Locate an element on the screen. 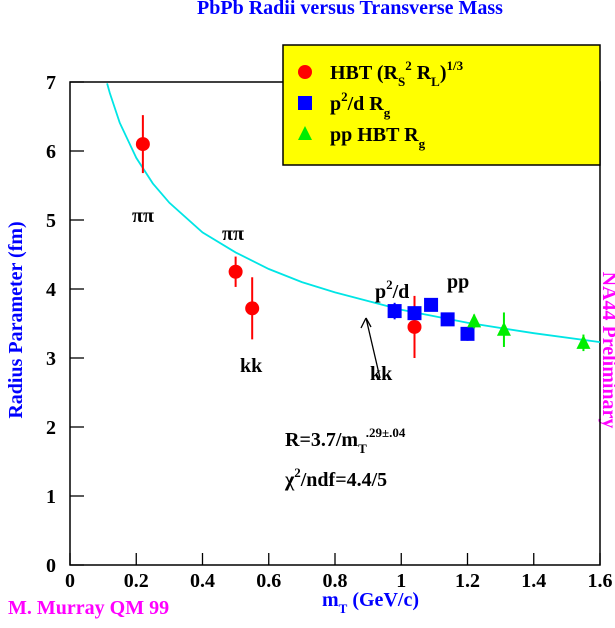 Image resolution: width=615 pixels, height=628 pixels. y-tick-label: 6 is located at coordinates (51, 152).